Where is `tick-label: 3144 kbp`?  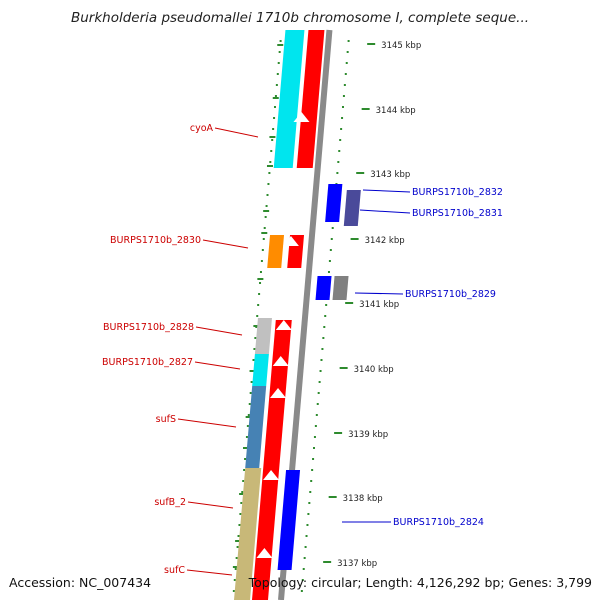
tick-label: 3144 kbp is located at coordinates (396, 111).